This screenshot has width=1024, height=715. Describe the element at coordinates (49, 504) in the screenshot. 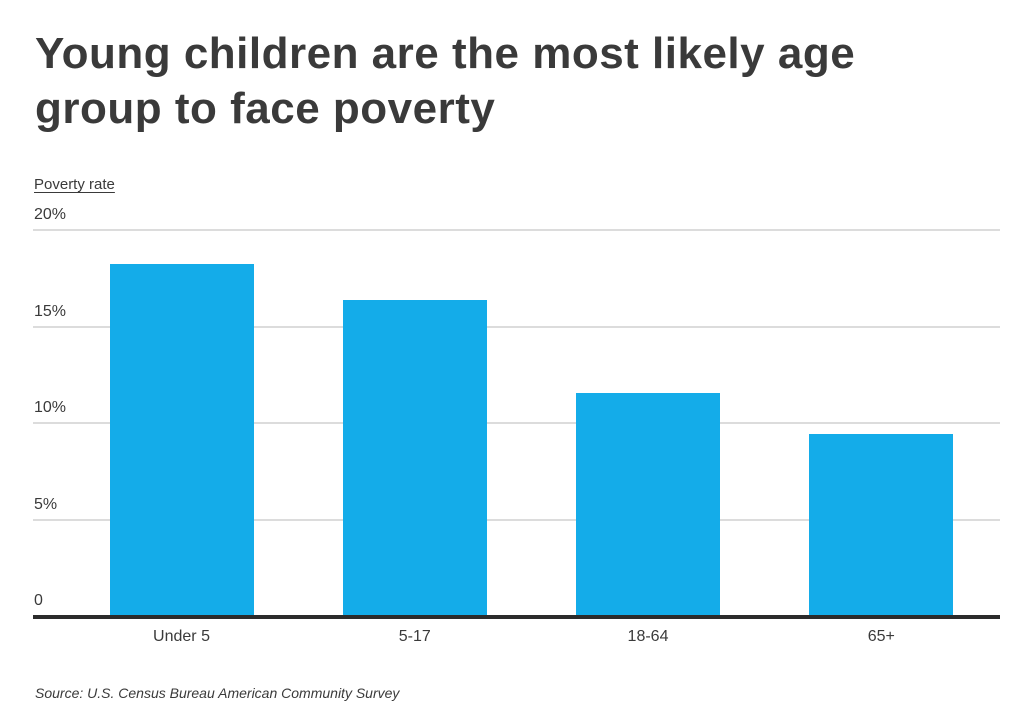

I see `y-tick-label: 5%` at that location.